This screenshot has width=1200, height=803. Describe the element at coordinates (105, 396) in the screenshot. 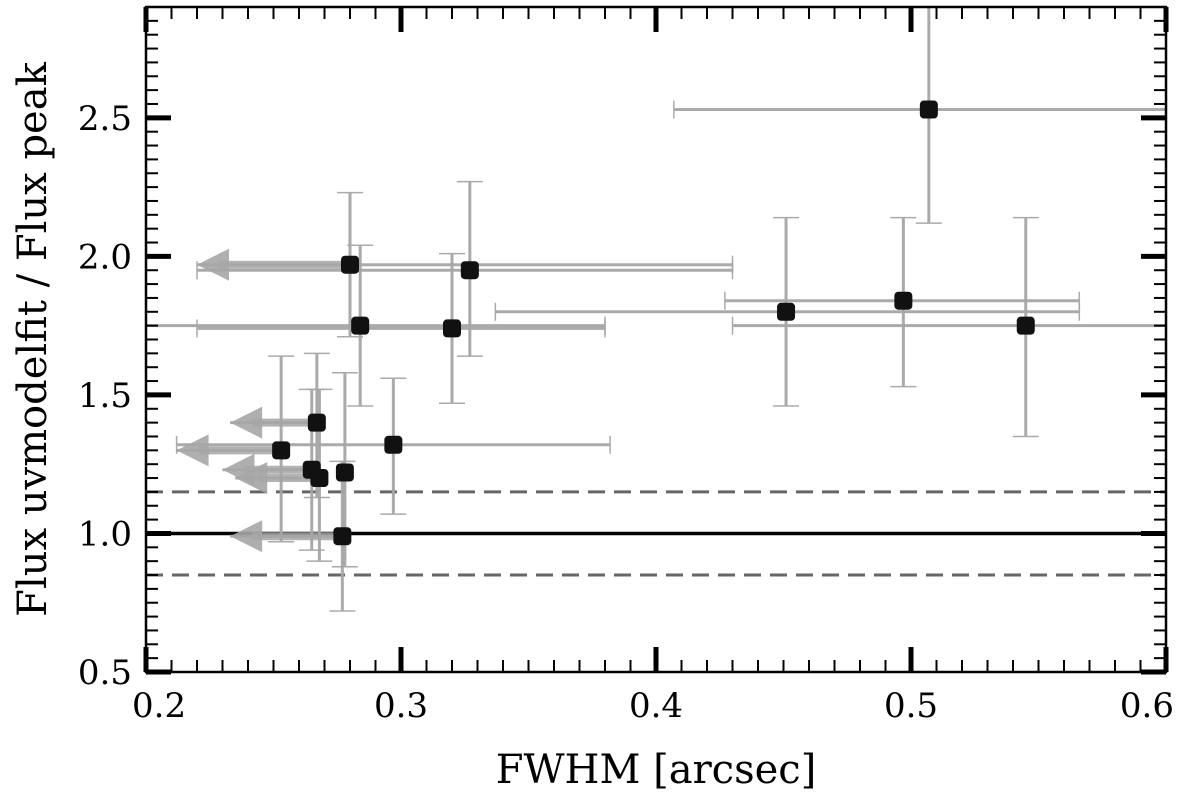

I see `y-tick-label-2: 1.5` at that location.